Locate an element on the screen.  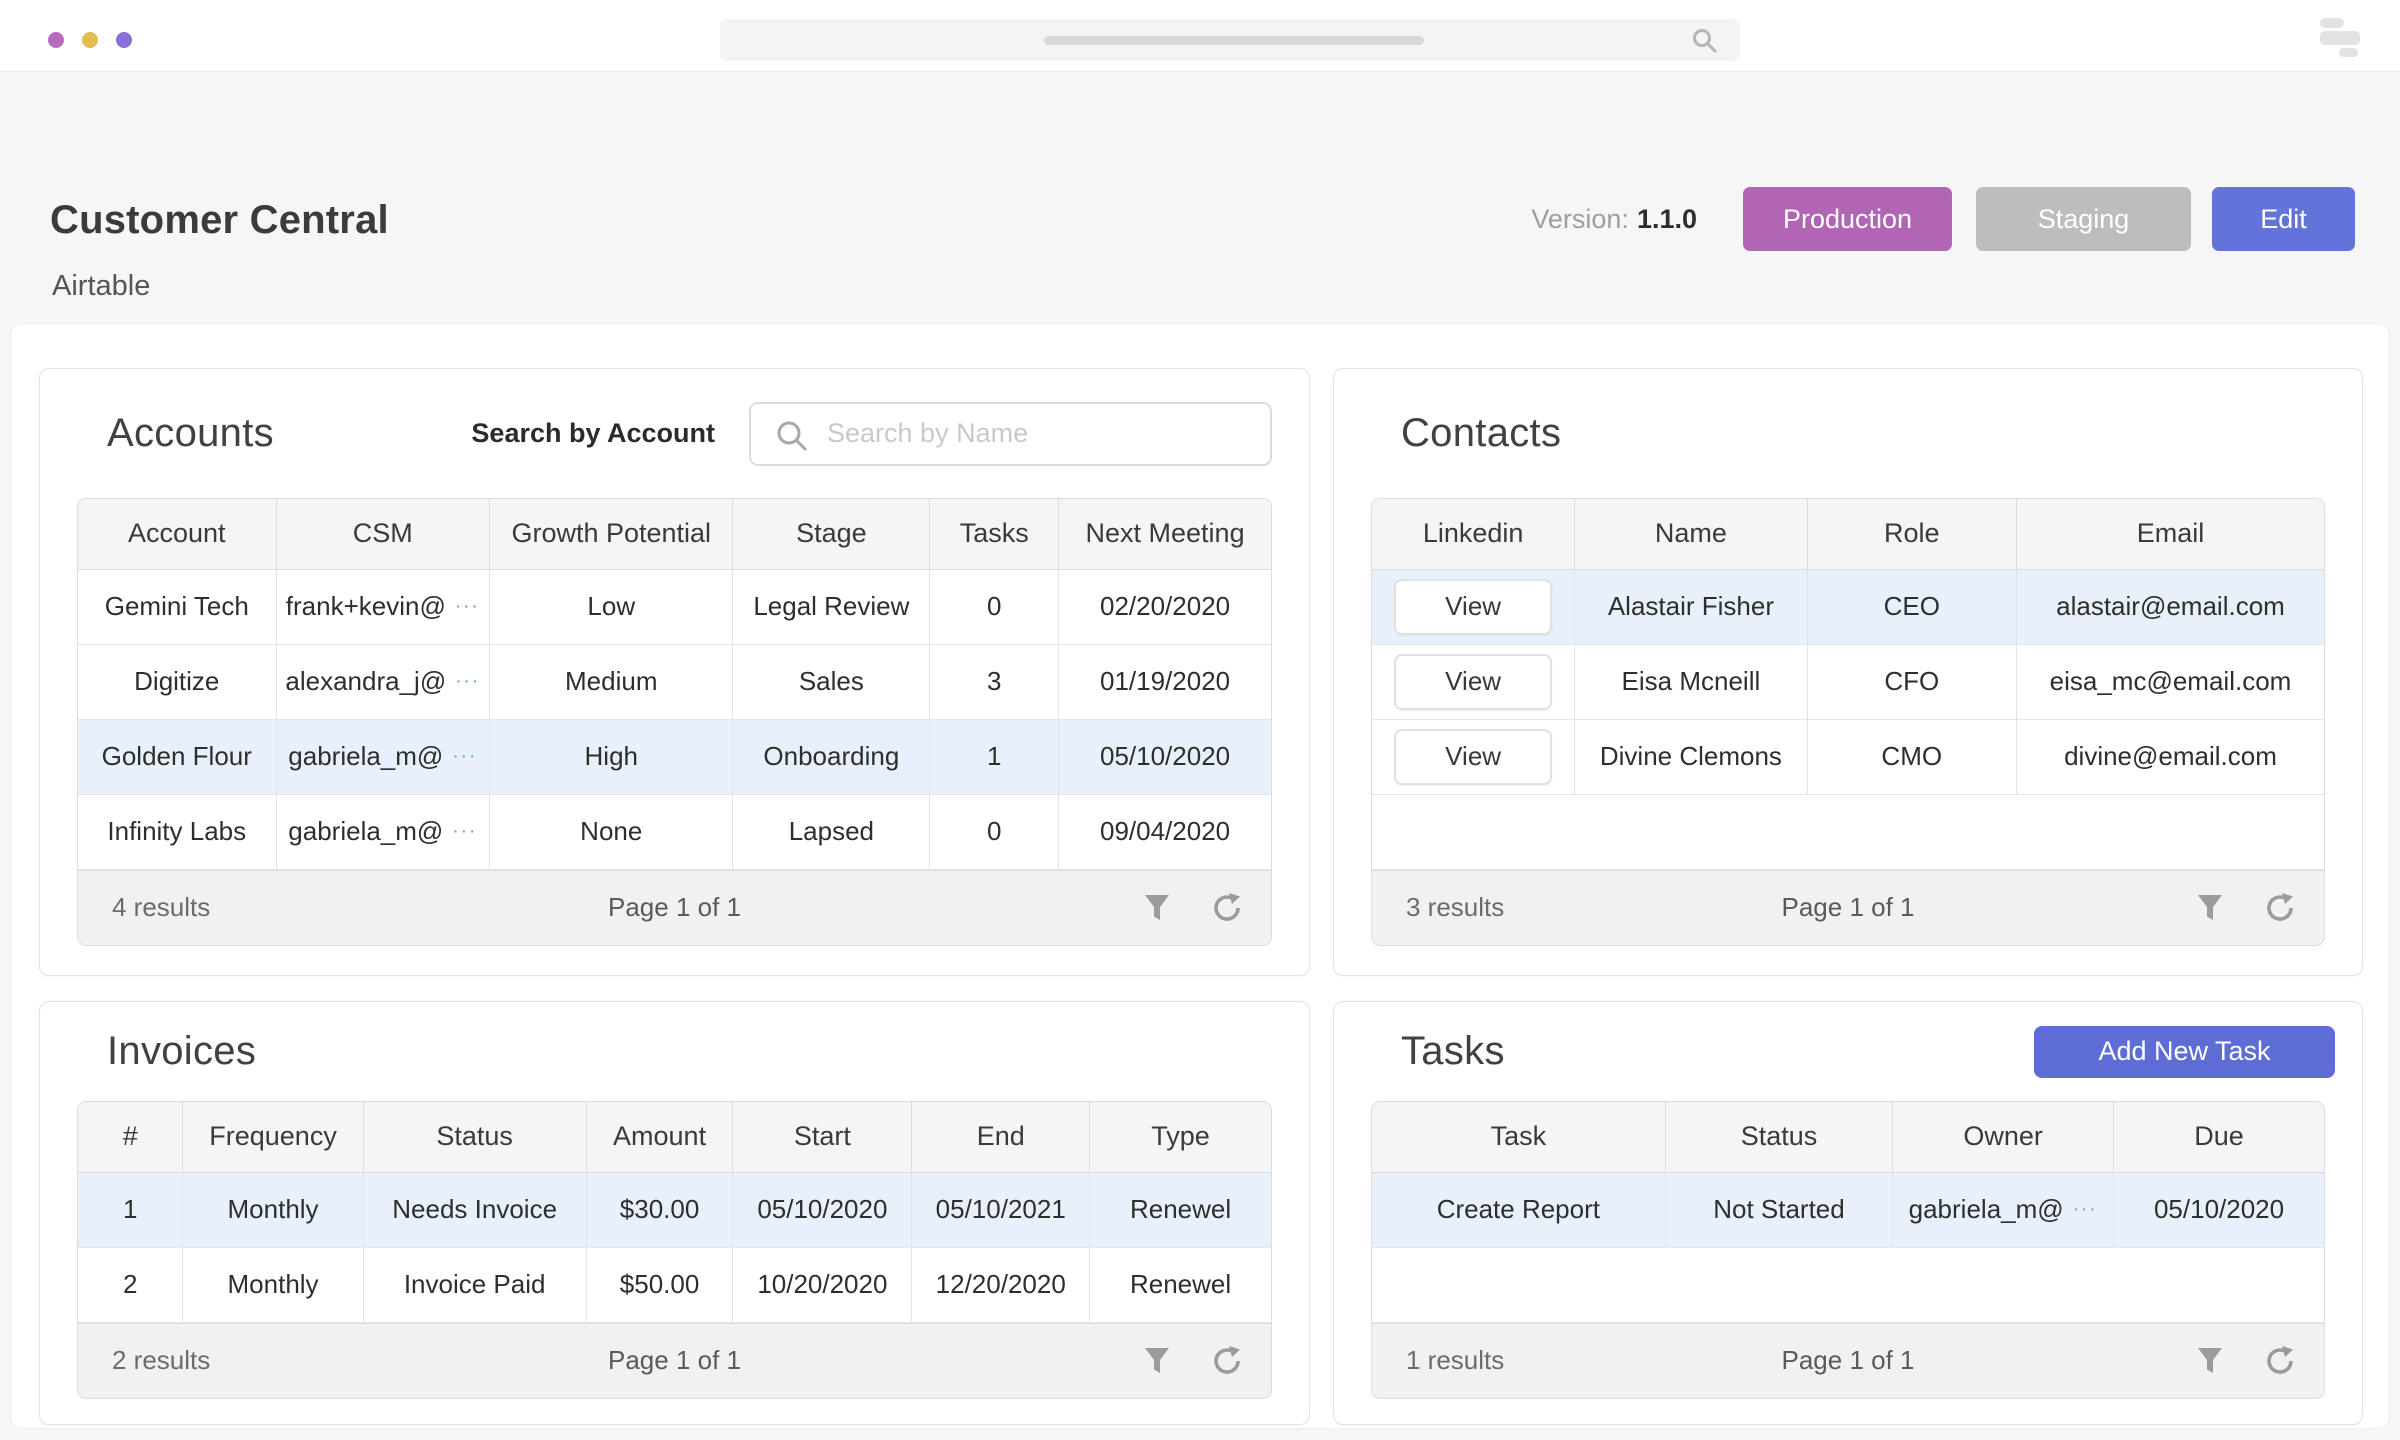
column-header: Name is located at coordinates (1691, 534).